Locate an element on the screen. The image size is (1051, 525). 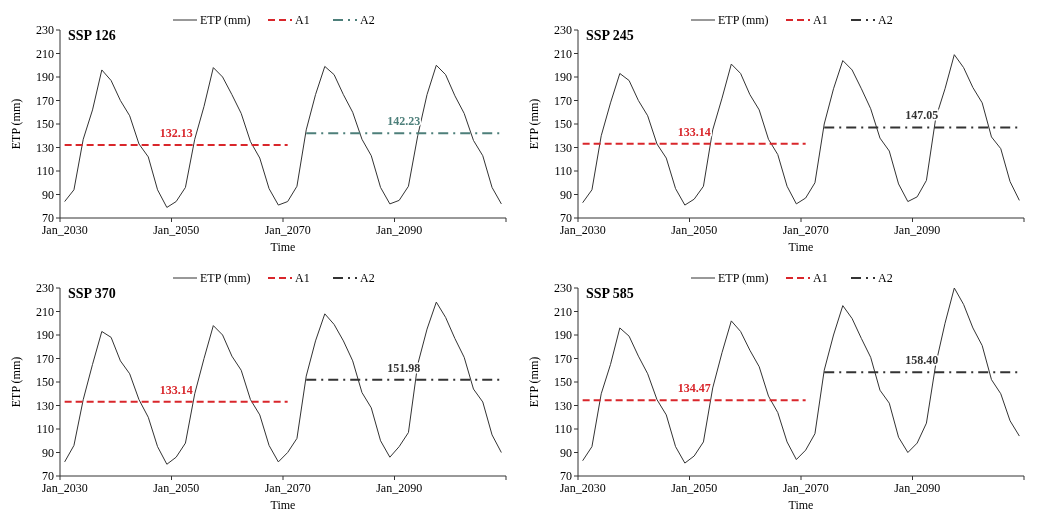
annotation: 132.13 is located at coordinates (176, 133).